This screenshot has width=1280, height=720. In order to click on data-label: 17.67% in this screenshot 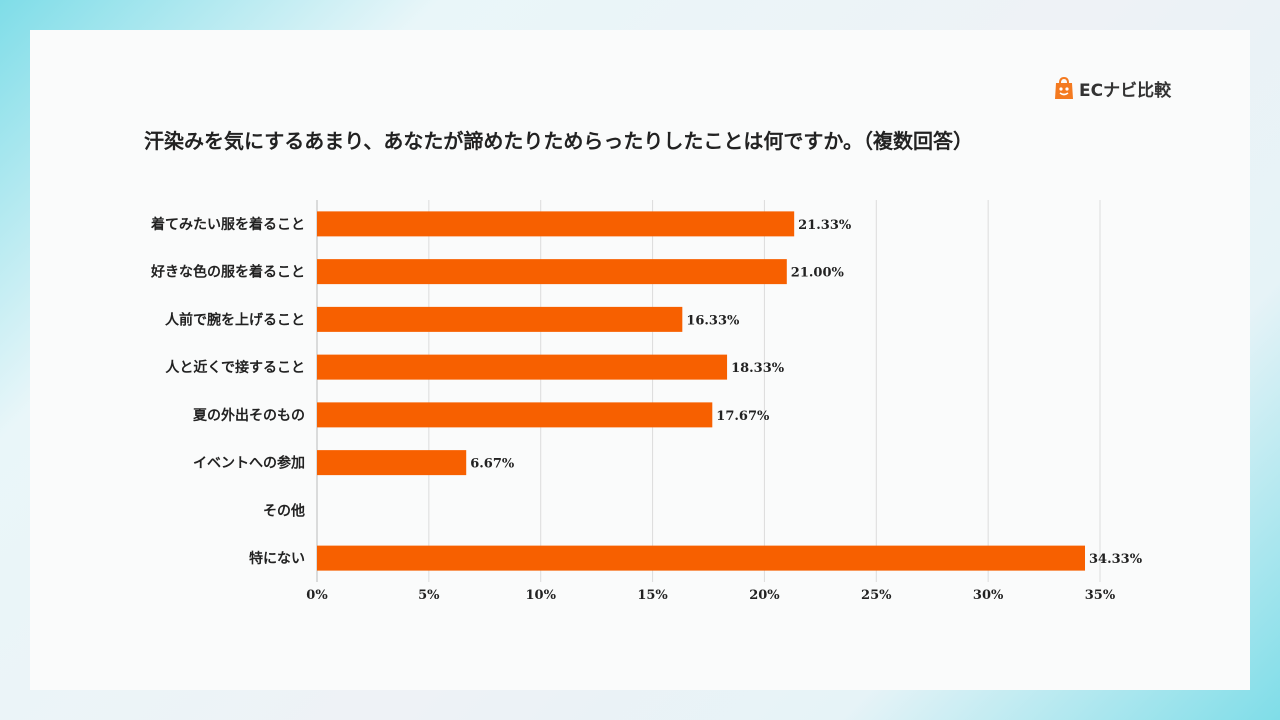, I will do `click(743, 416)`.